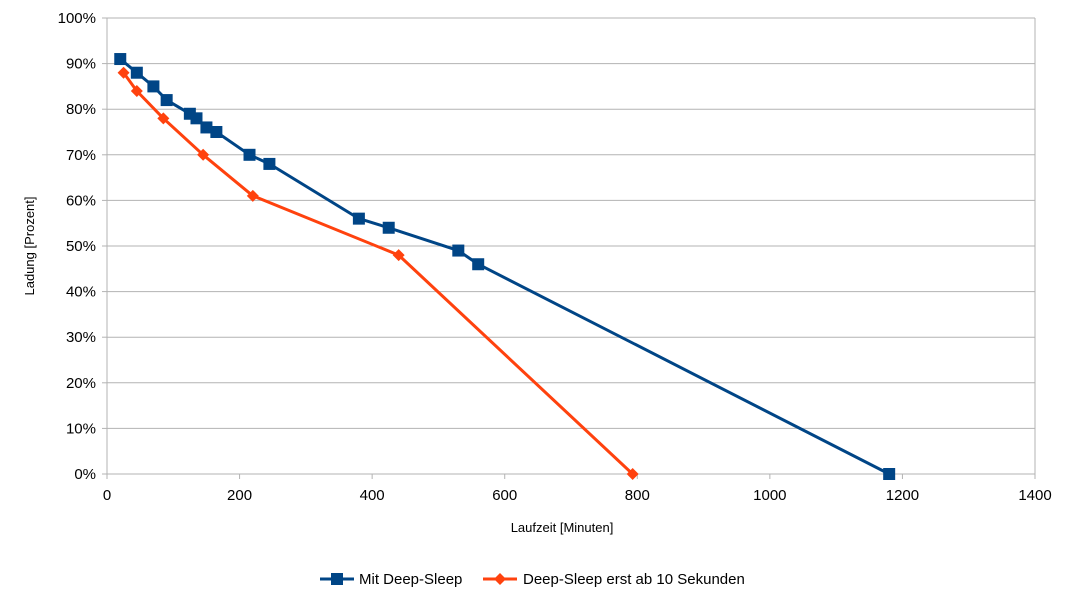 The height and width of the screenshot is (590, 1074). Describe the element at coordinates (81, 383) in the screenshot. I see `y-tick-label: 20%` at that location.